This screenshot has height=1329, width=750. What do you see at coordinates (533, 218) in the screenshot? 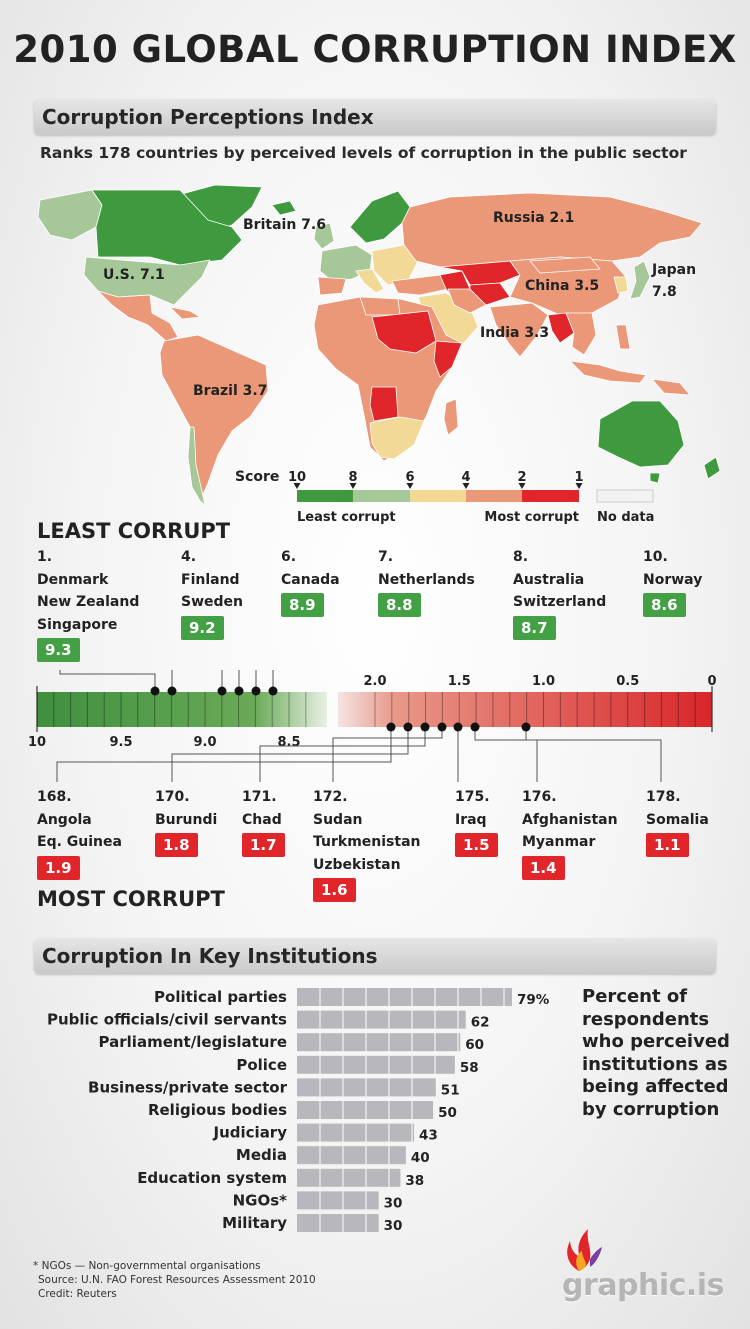
I see `map-label-russia: Russia 2.1` at bounding box center [533, 218].